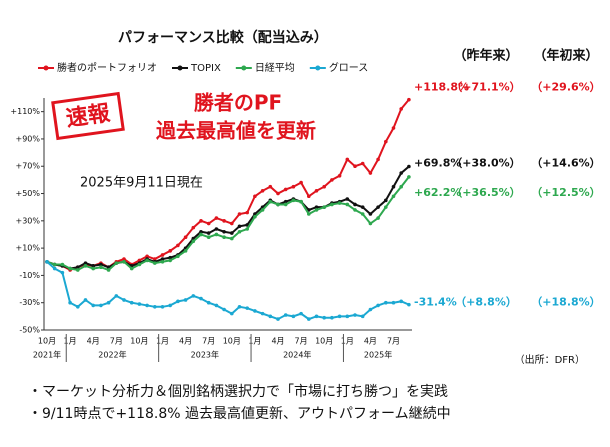 The image size is (610, 447). I want to click on x-tick-label: 10月, so click(232, 341).